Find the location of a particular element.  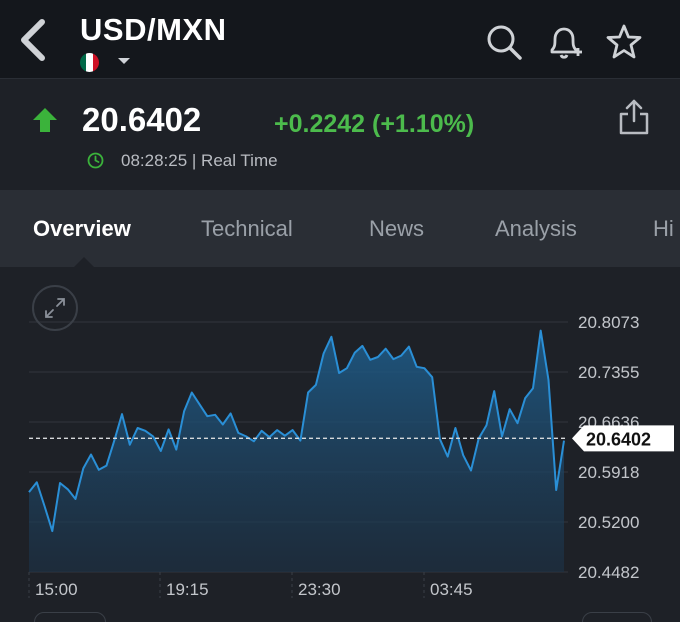

expand-chart-button is located at coordinates (55, 308).